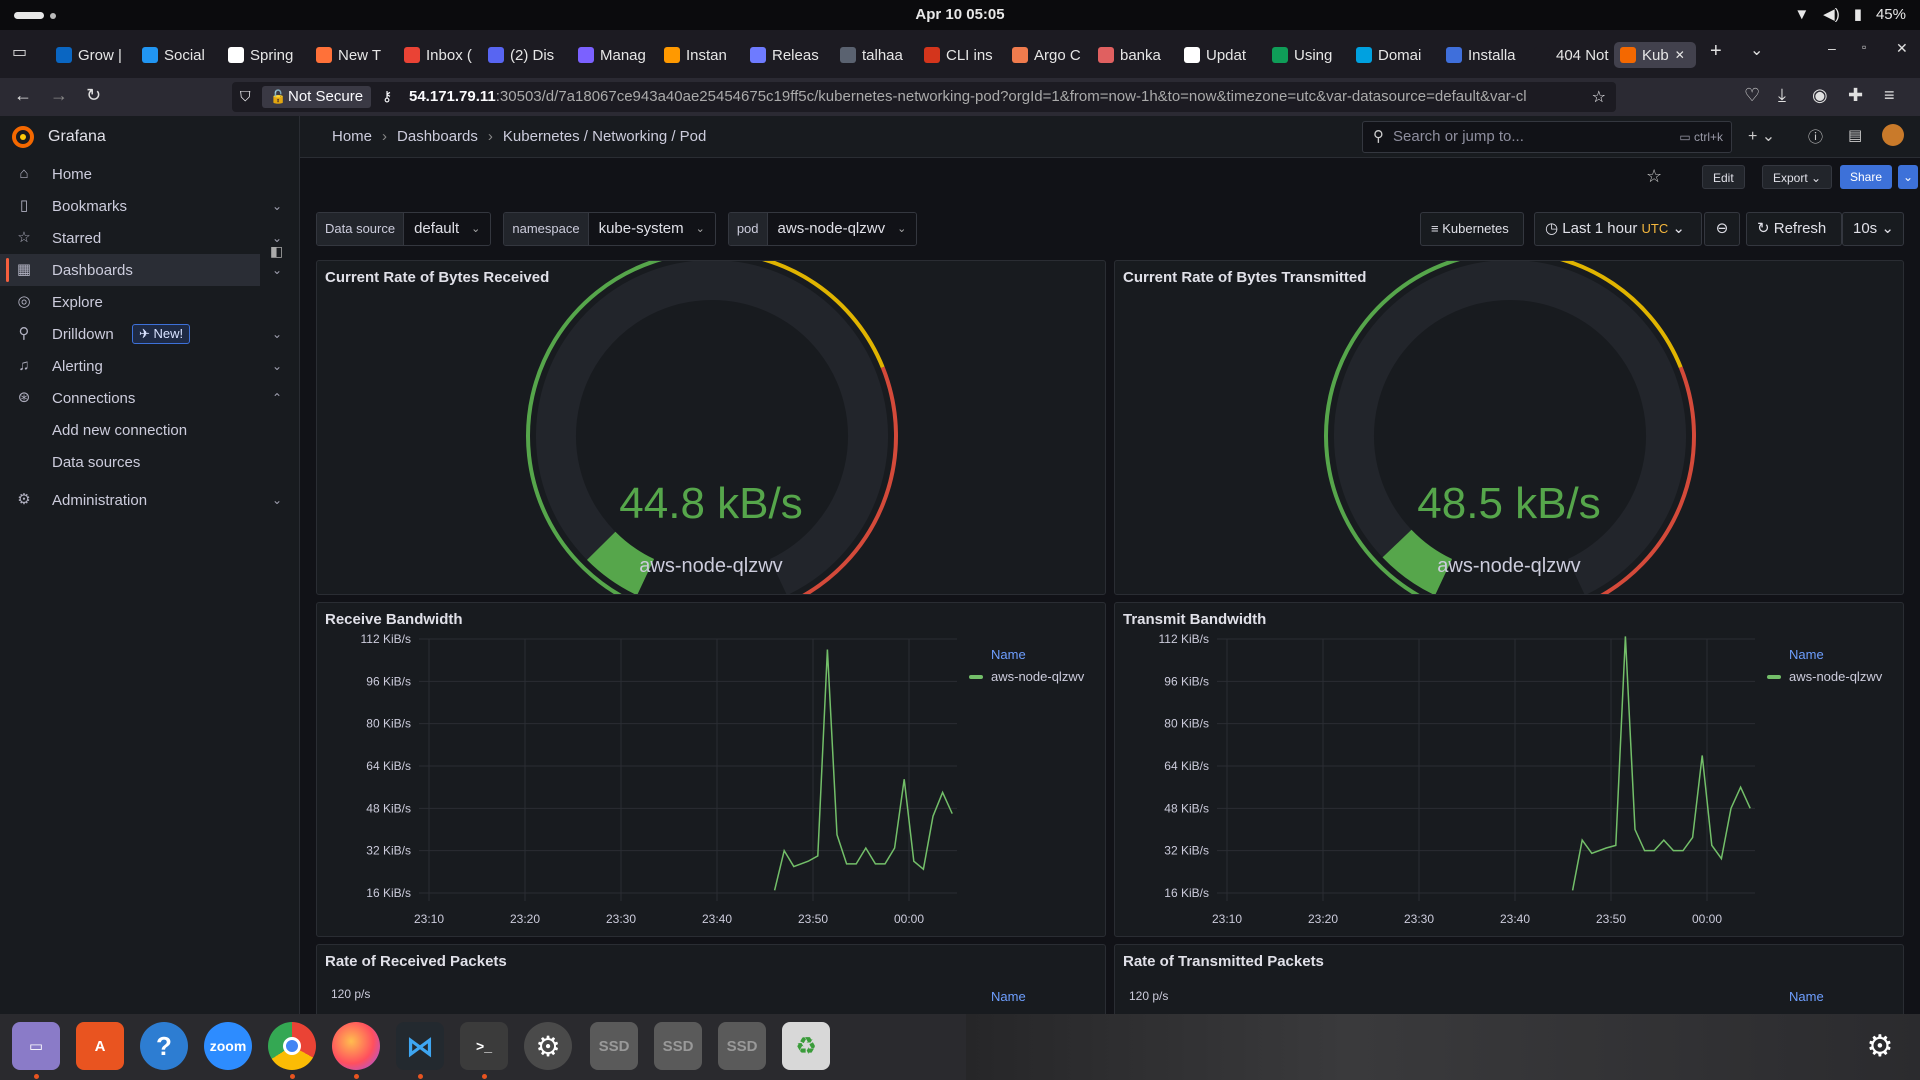 This screenshot has height=1080, width=1920. What do you see at coordinates (1864, 47) in the screenshot?
I see `maximize-icon: ▫` at bounding box center [1864, 47].